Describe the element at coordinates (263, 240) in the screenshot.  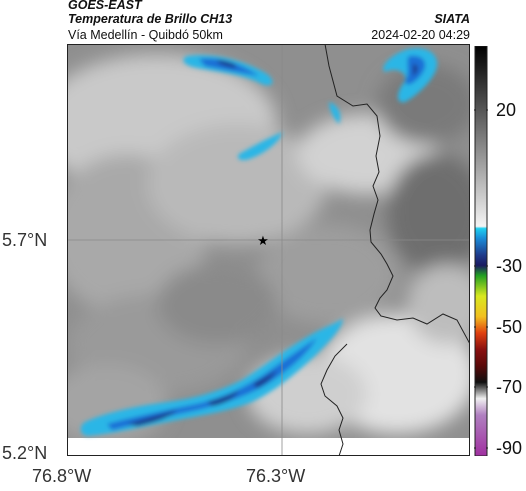
I see `star-icon: ★` at that location.